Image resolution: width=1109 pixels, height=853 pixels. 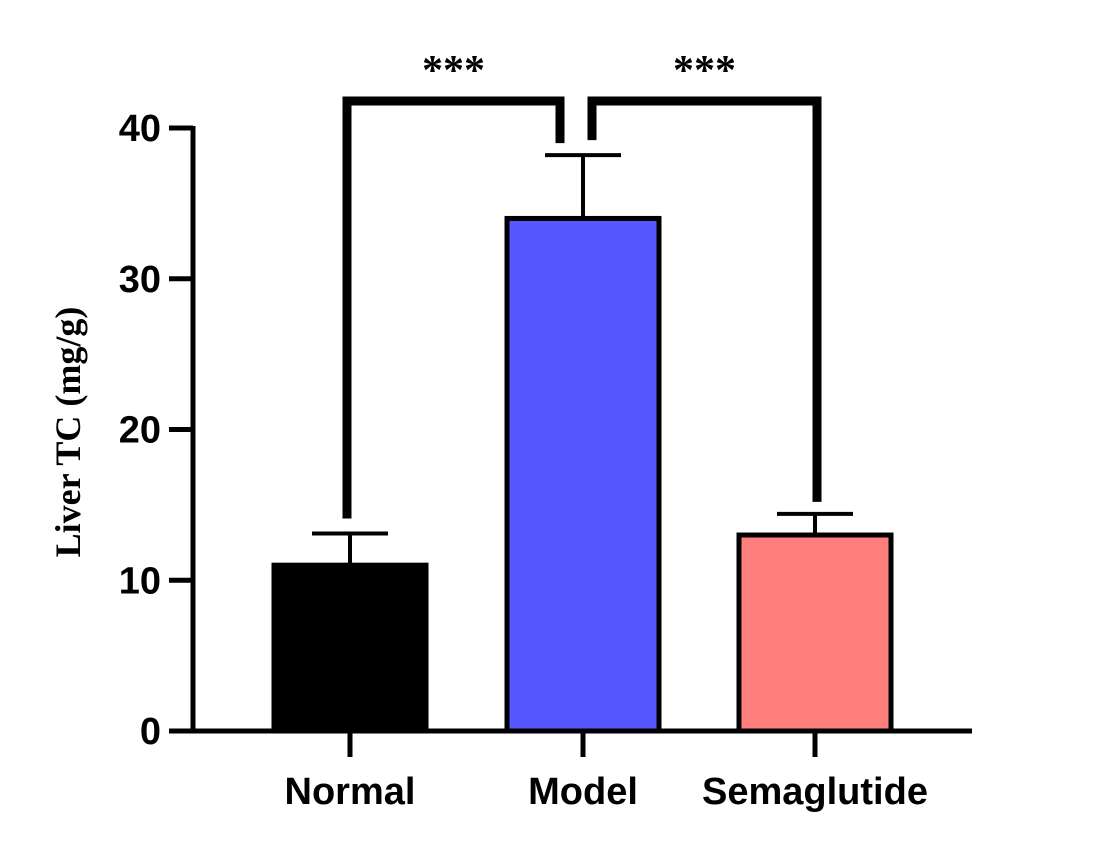 What do you see at coordinates (140, 280) in the screenshot?
I see `y-tick-label-30: 30` at bounding box center [140, 280].